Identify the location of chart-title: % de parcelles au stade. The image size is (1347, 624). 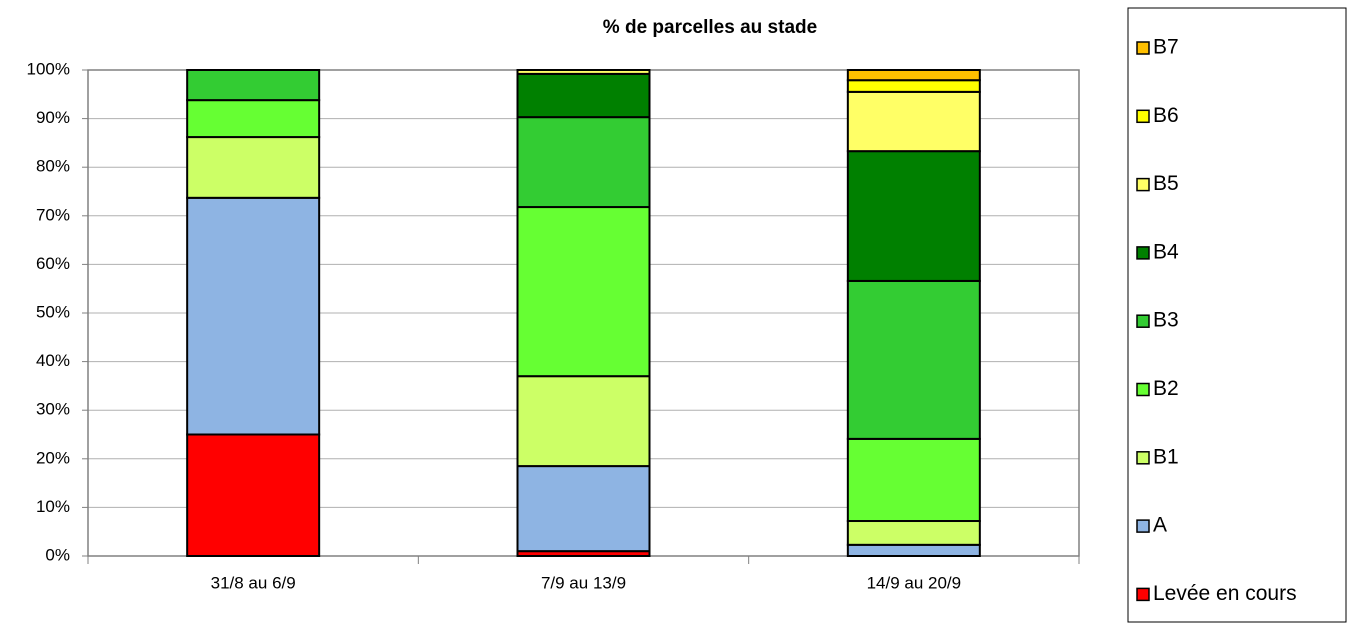
(710, 27).